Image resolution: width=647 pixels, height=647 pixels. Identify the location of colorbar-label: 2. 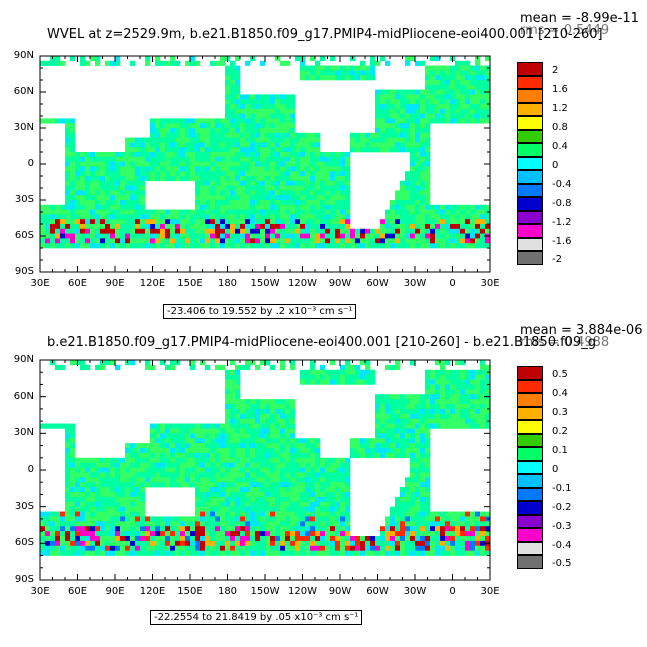
(555, 71).